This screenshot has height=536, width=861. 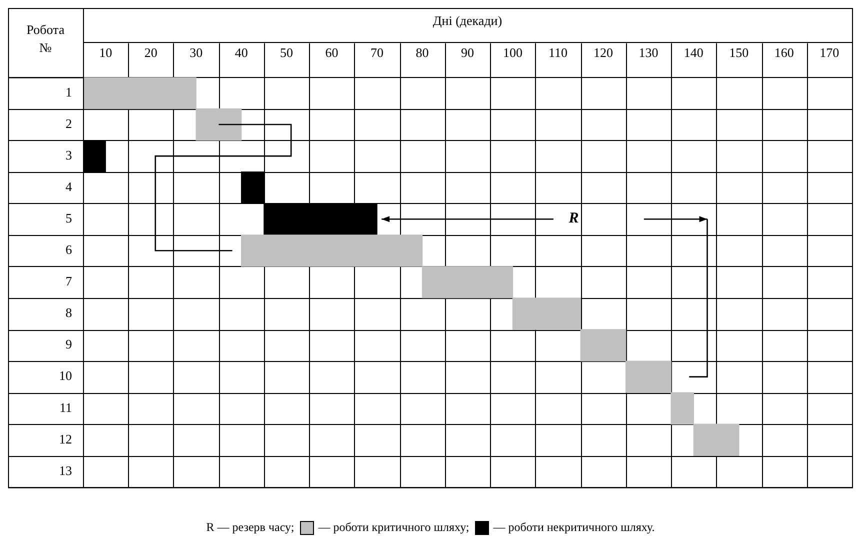 I want to click on y-tick-label: 12, so click(x=65, y=438).